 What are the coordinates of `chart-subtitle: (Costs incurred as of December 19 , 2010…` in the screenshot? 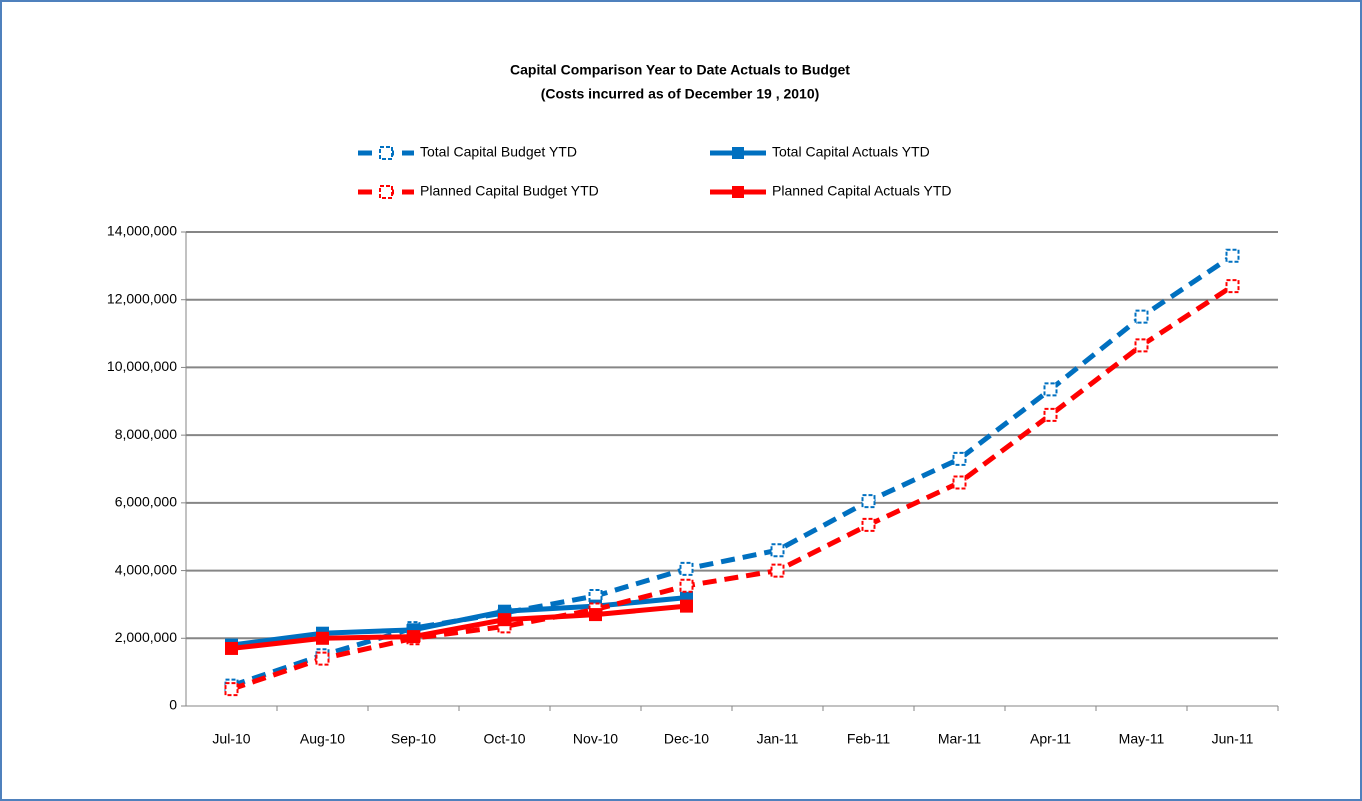 It's located at (680, 94).